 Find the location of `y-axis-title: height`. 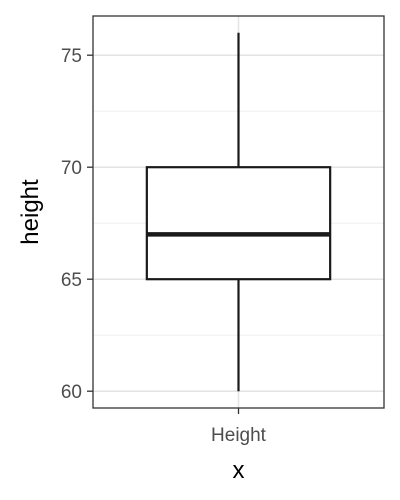

y-axis-title: height is located at coordinates (30, 212).